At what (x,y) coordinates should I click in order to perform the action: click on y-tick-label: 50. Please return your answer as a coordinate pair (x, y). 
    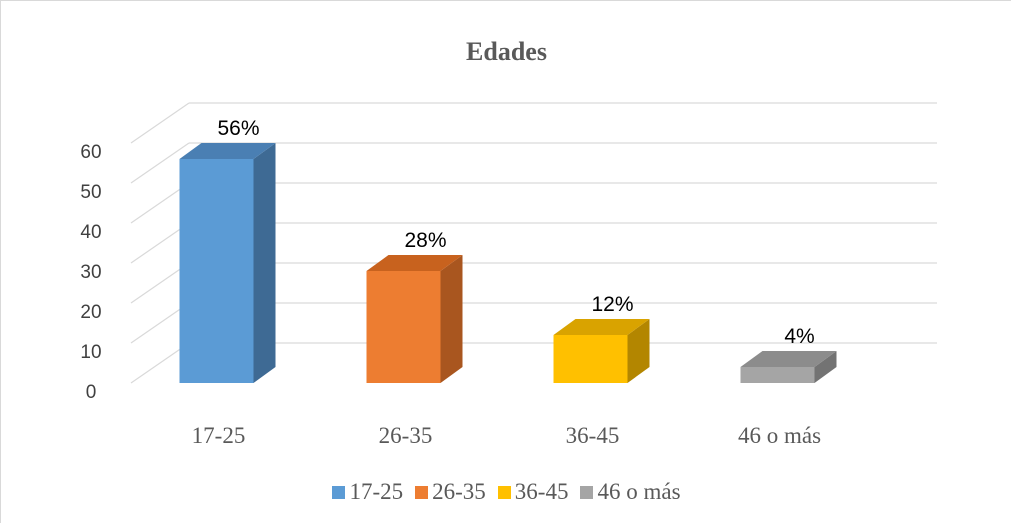
    Looking at the image, I should click on (90, 192).